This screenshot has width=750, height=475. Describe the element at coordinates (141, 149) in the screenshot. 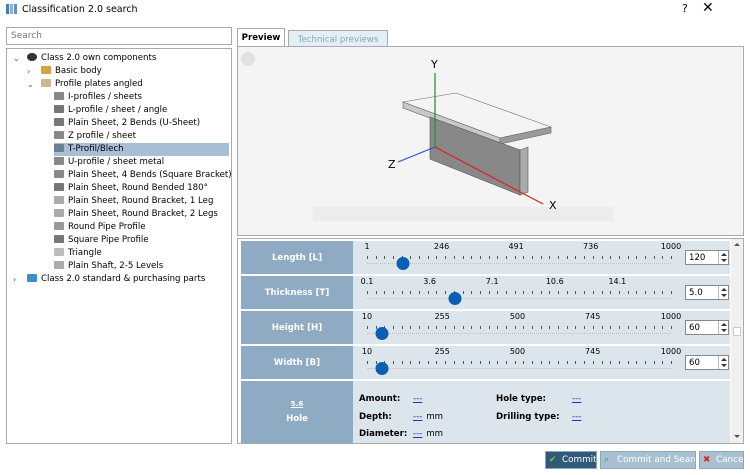

I see `tree-item: T-Profil/Blech` at that location.